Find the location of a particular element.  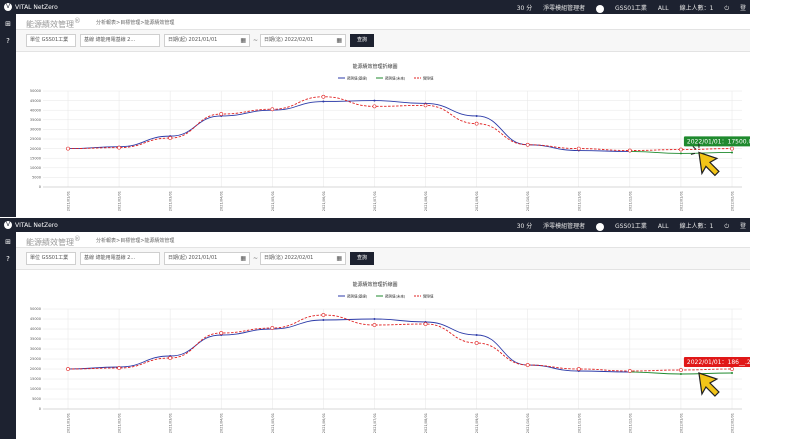

legend-item: 預測值(基線) is located at coordinates (357, 296).